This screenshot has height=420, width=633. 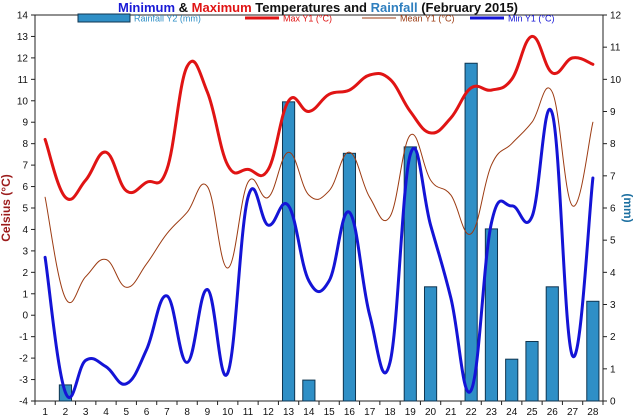 What do you see at coordinates (25, 123) in the screenshot?
I see `y-tick-label: 9` at bounding box center [25, 123].